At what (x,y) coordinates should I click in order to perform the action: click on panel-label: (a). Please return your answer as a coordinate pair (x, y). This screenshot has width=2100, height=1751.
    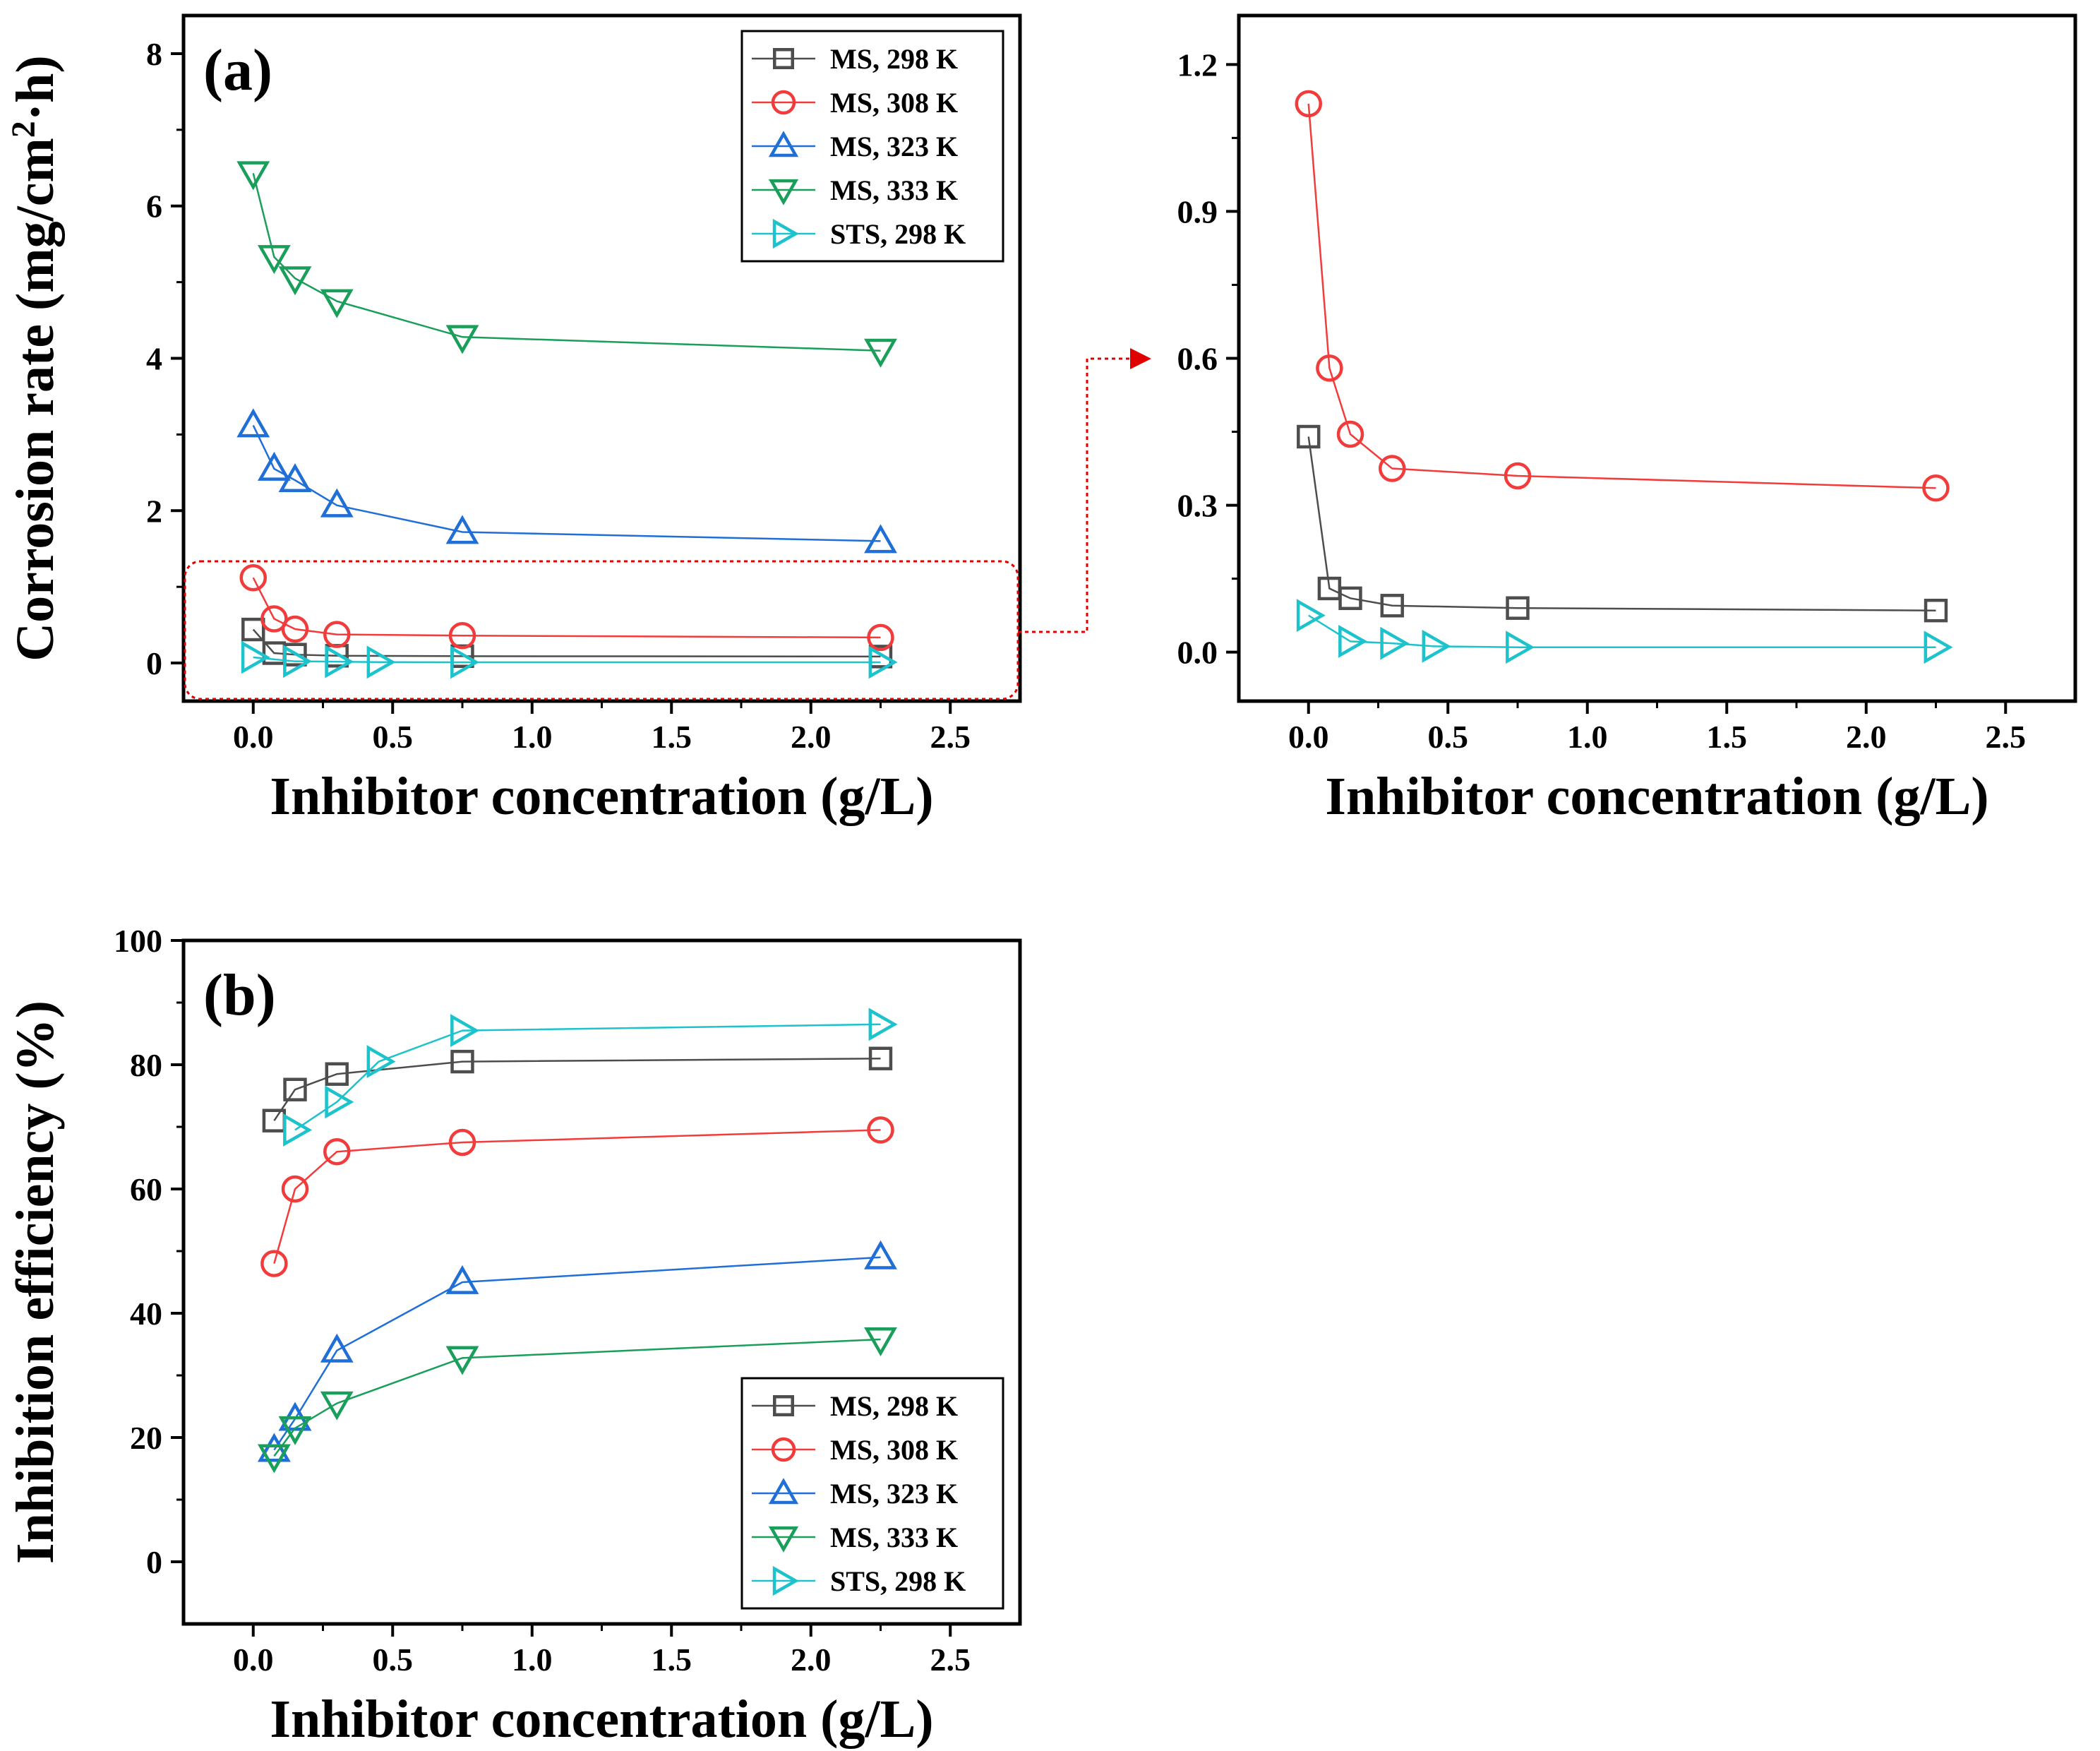
    Looking at the image, I should click on (238, 70).